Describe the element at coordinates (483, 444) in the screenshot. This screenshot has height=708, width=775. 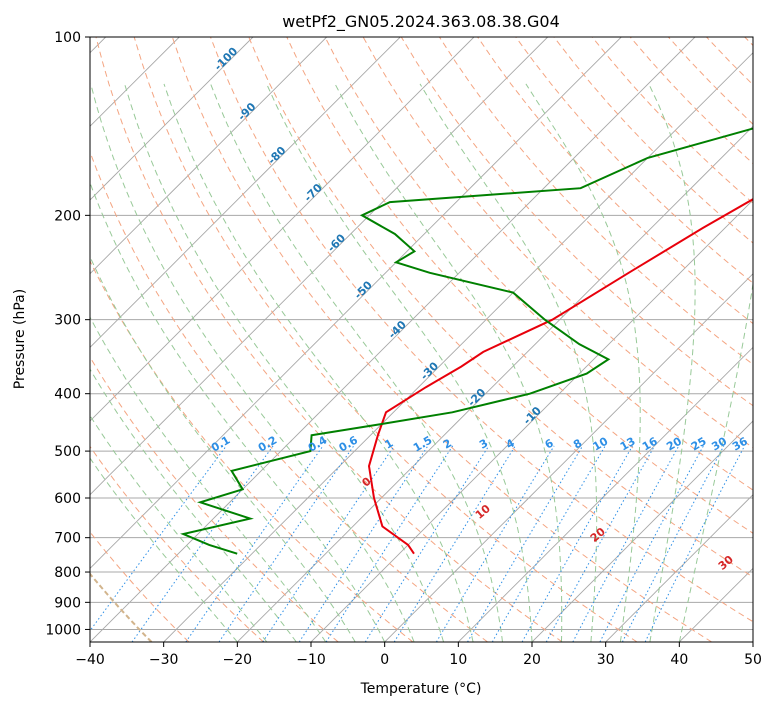
I see `mixing-ratio-label: 3` at that location.